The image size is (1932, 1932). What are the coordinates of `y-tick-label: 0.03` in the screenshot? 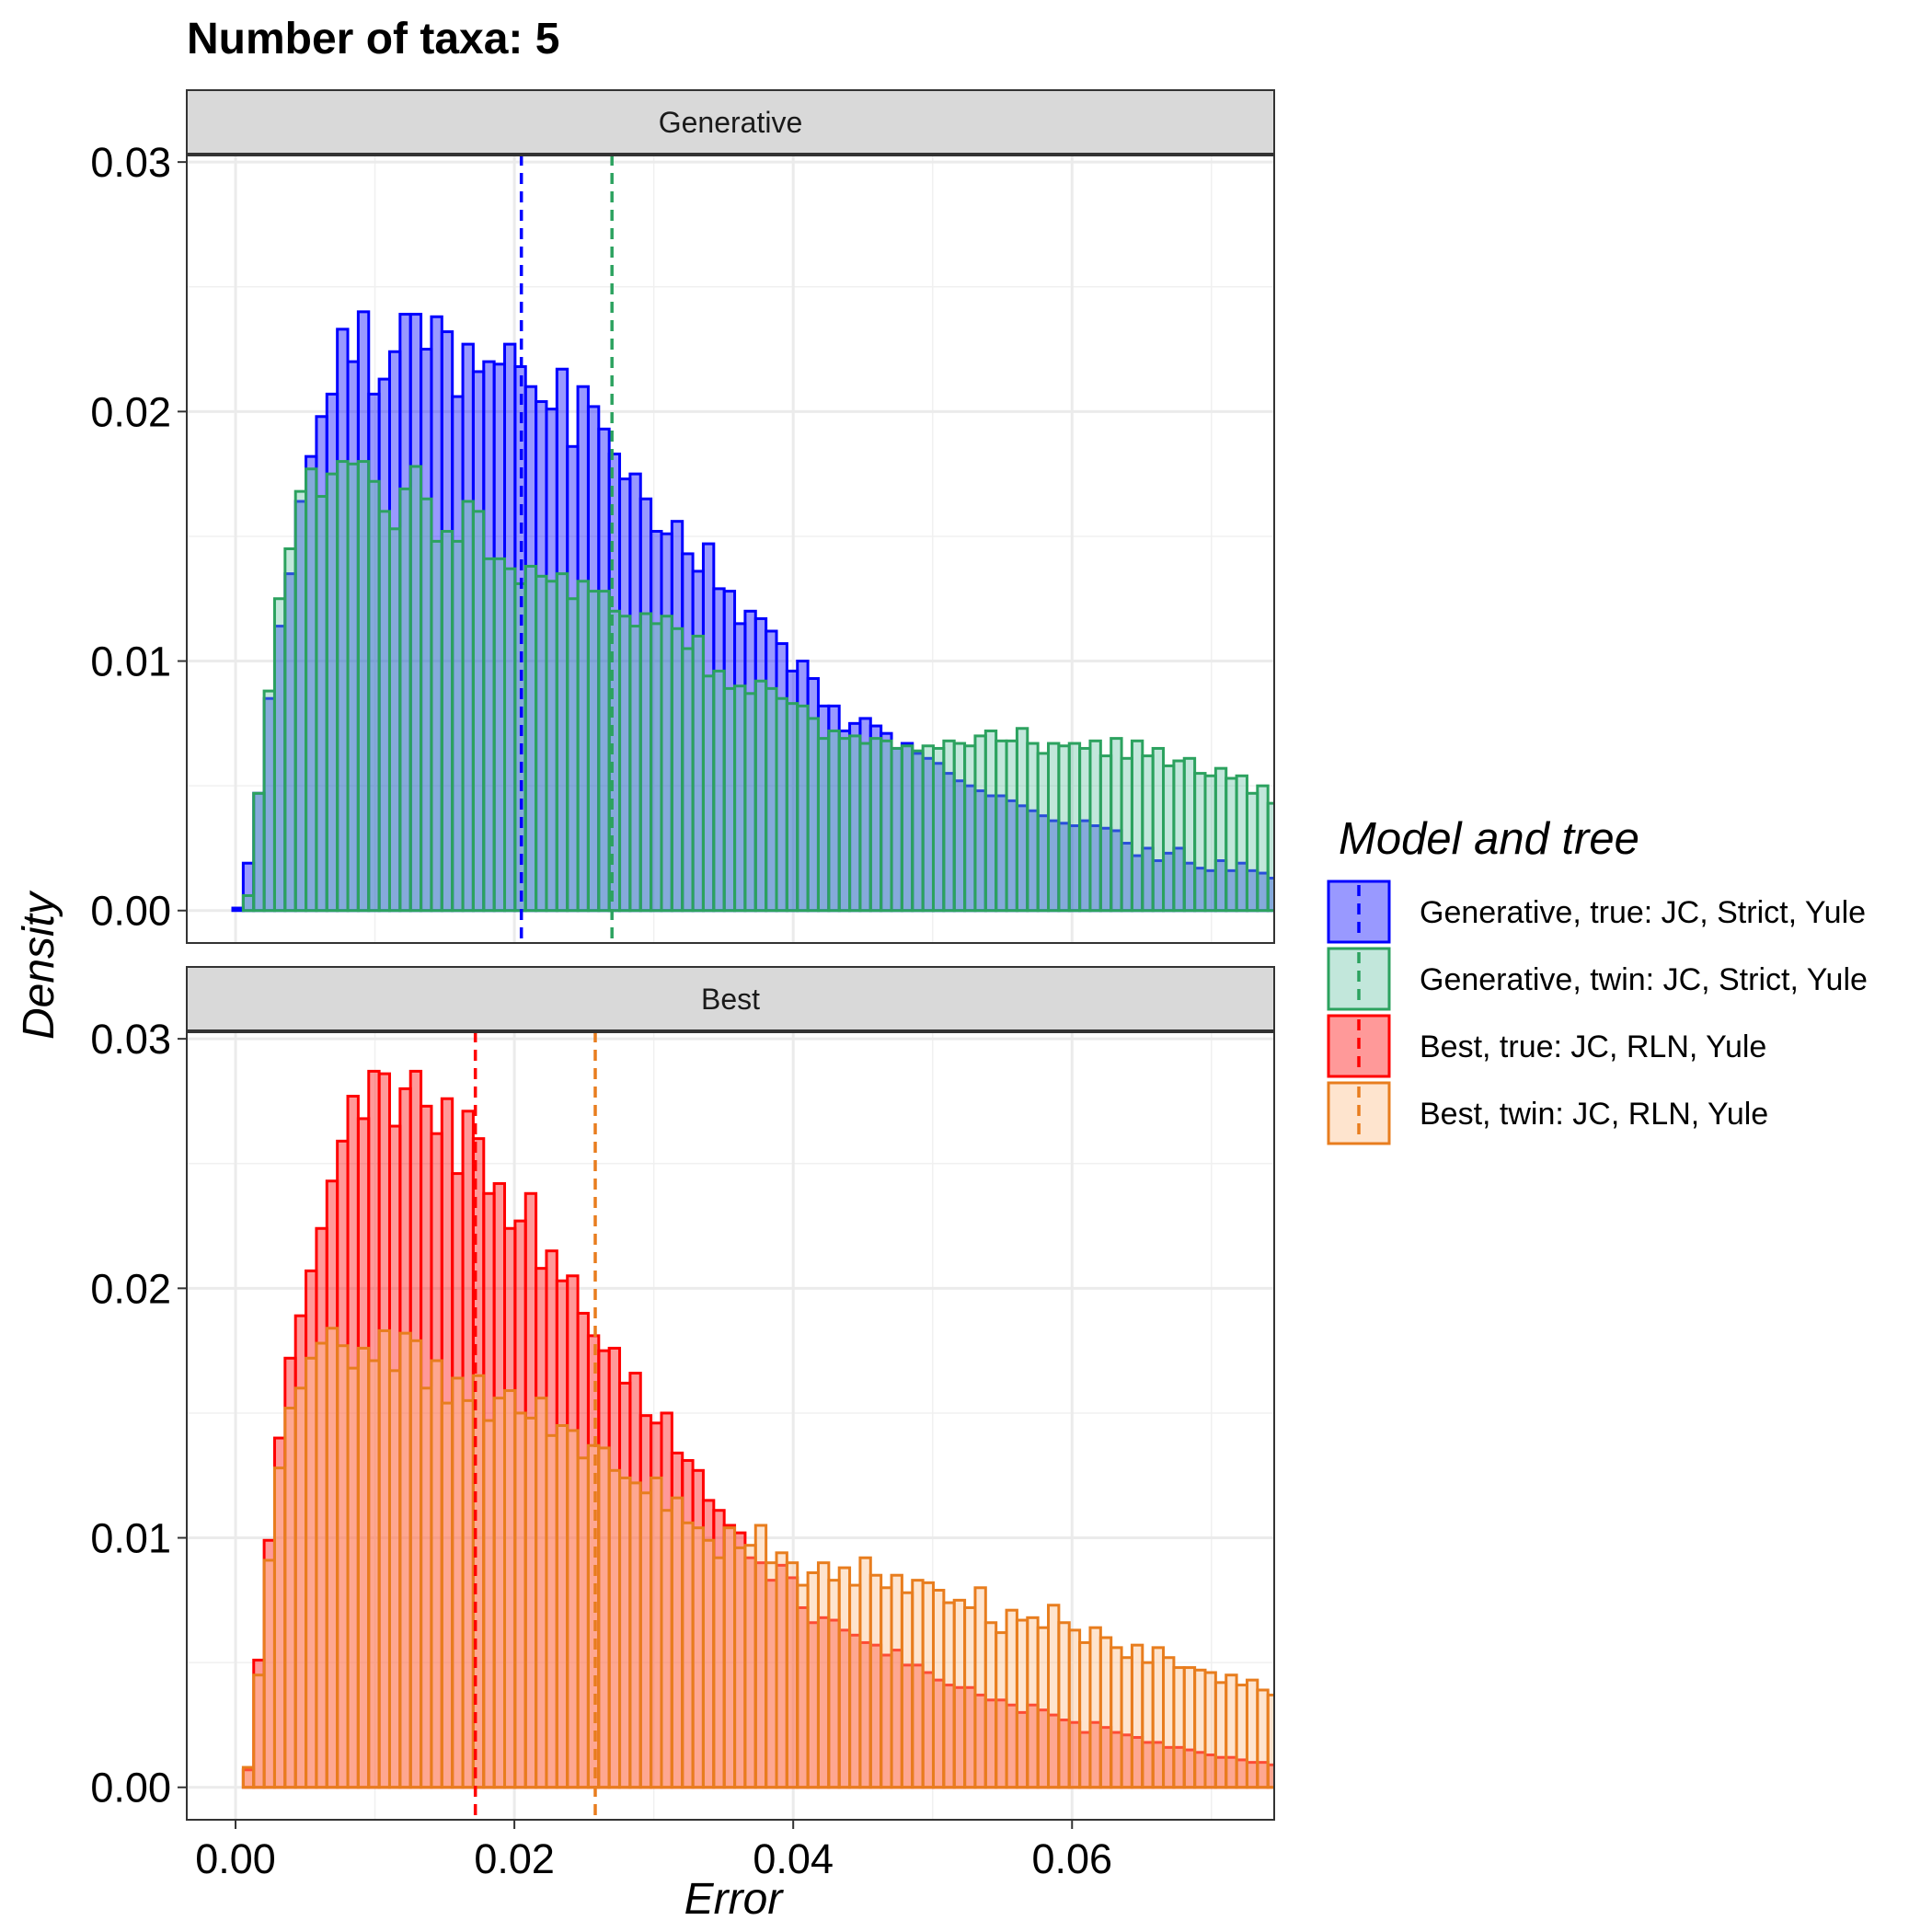 It's located at (130, 162).